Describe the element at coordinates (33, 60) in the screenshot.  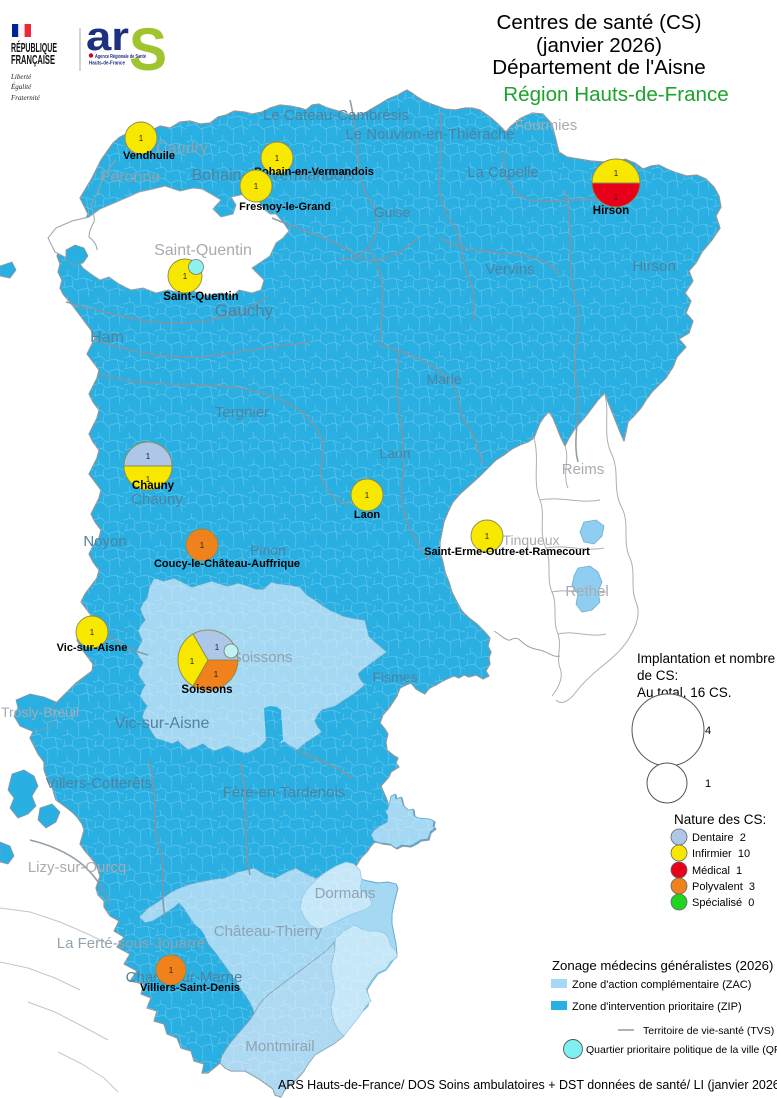
I see `svg-text: FRANÇAISE` at that location.